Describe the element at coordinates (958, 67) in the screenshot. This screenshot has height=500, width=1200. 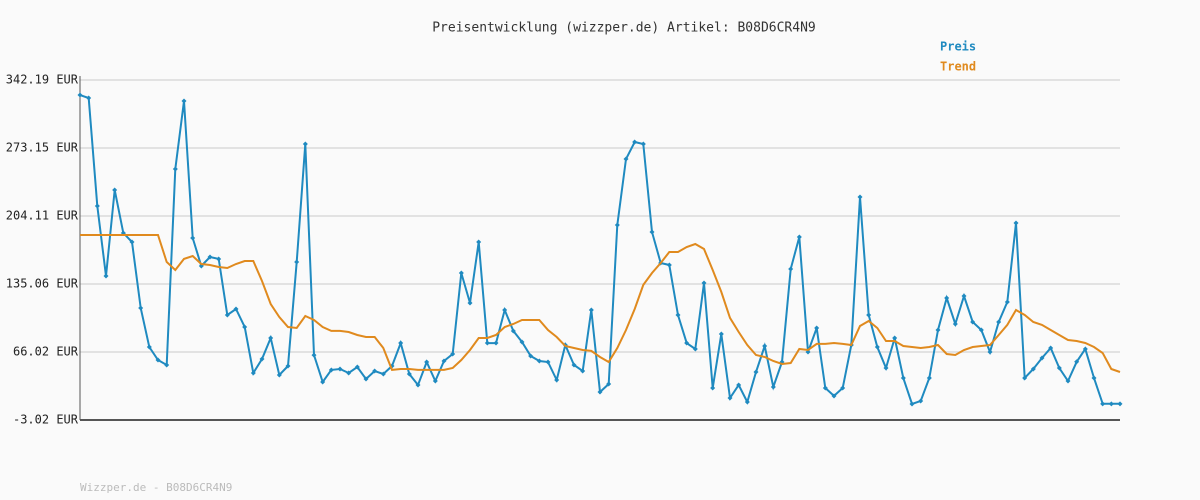
I see `legend-label: Trend` at that location.